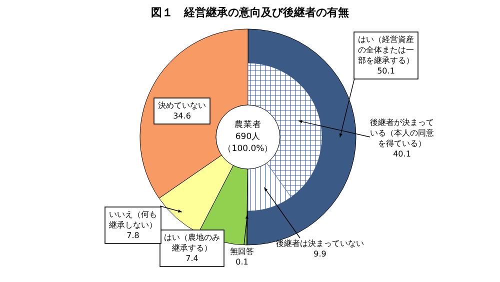  What do you see at coordinates (242, 251) in the screenshot?
I see `slice-label: 無回答` at bounding box center [242, 251].